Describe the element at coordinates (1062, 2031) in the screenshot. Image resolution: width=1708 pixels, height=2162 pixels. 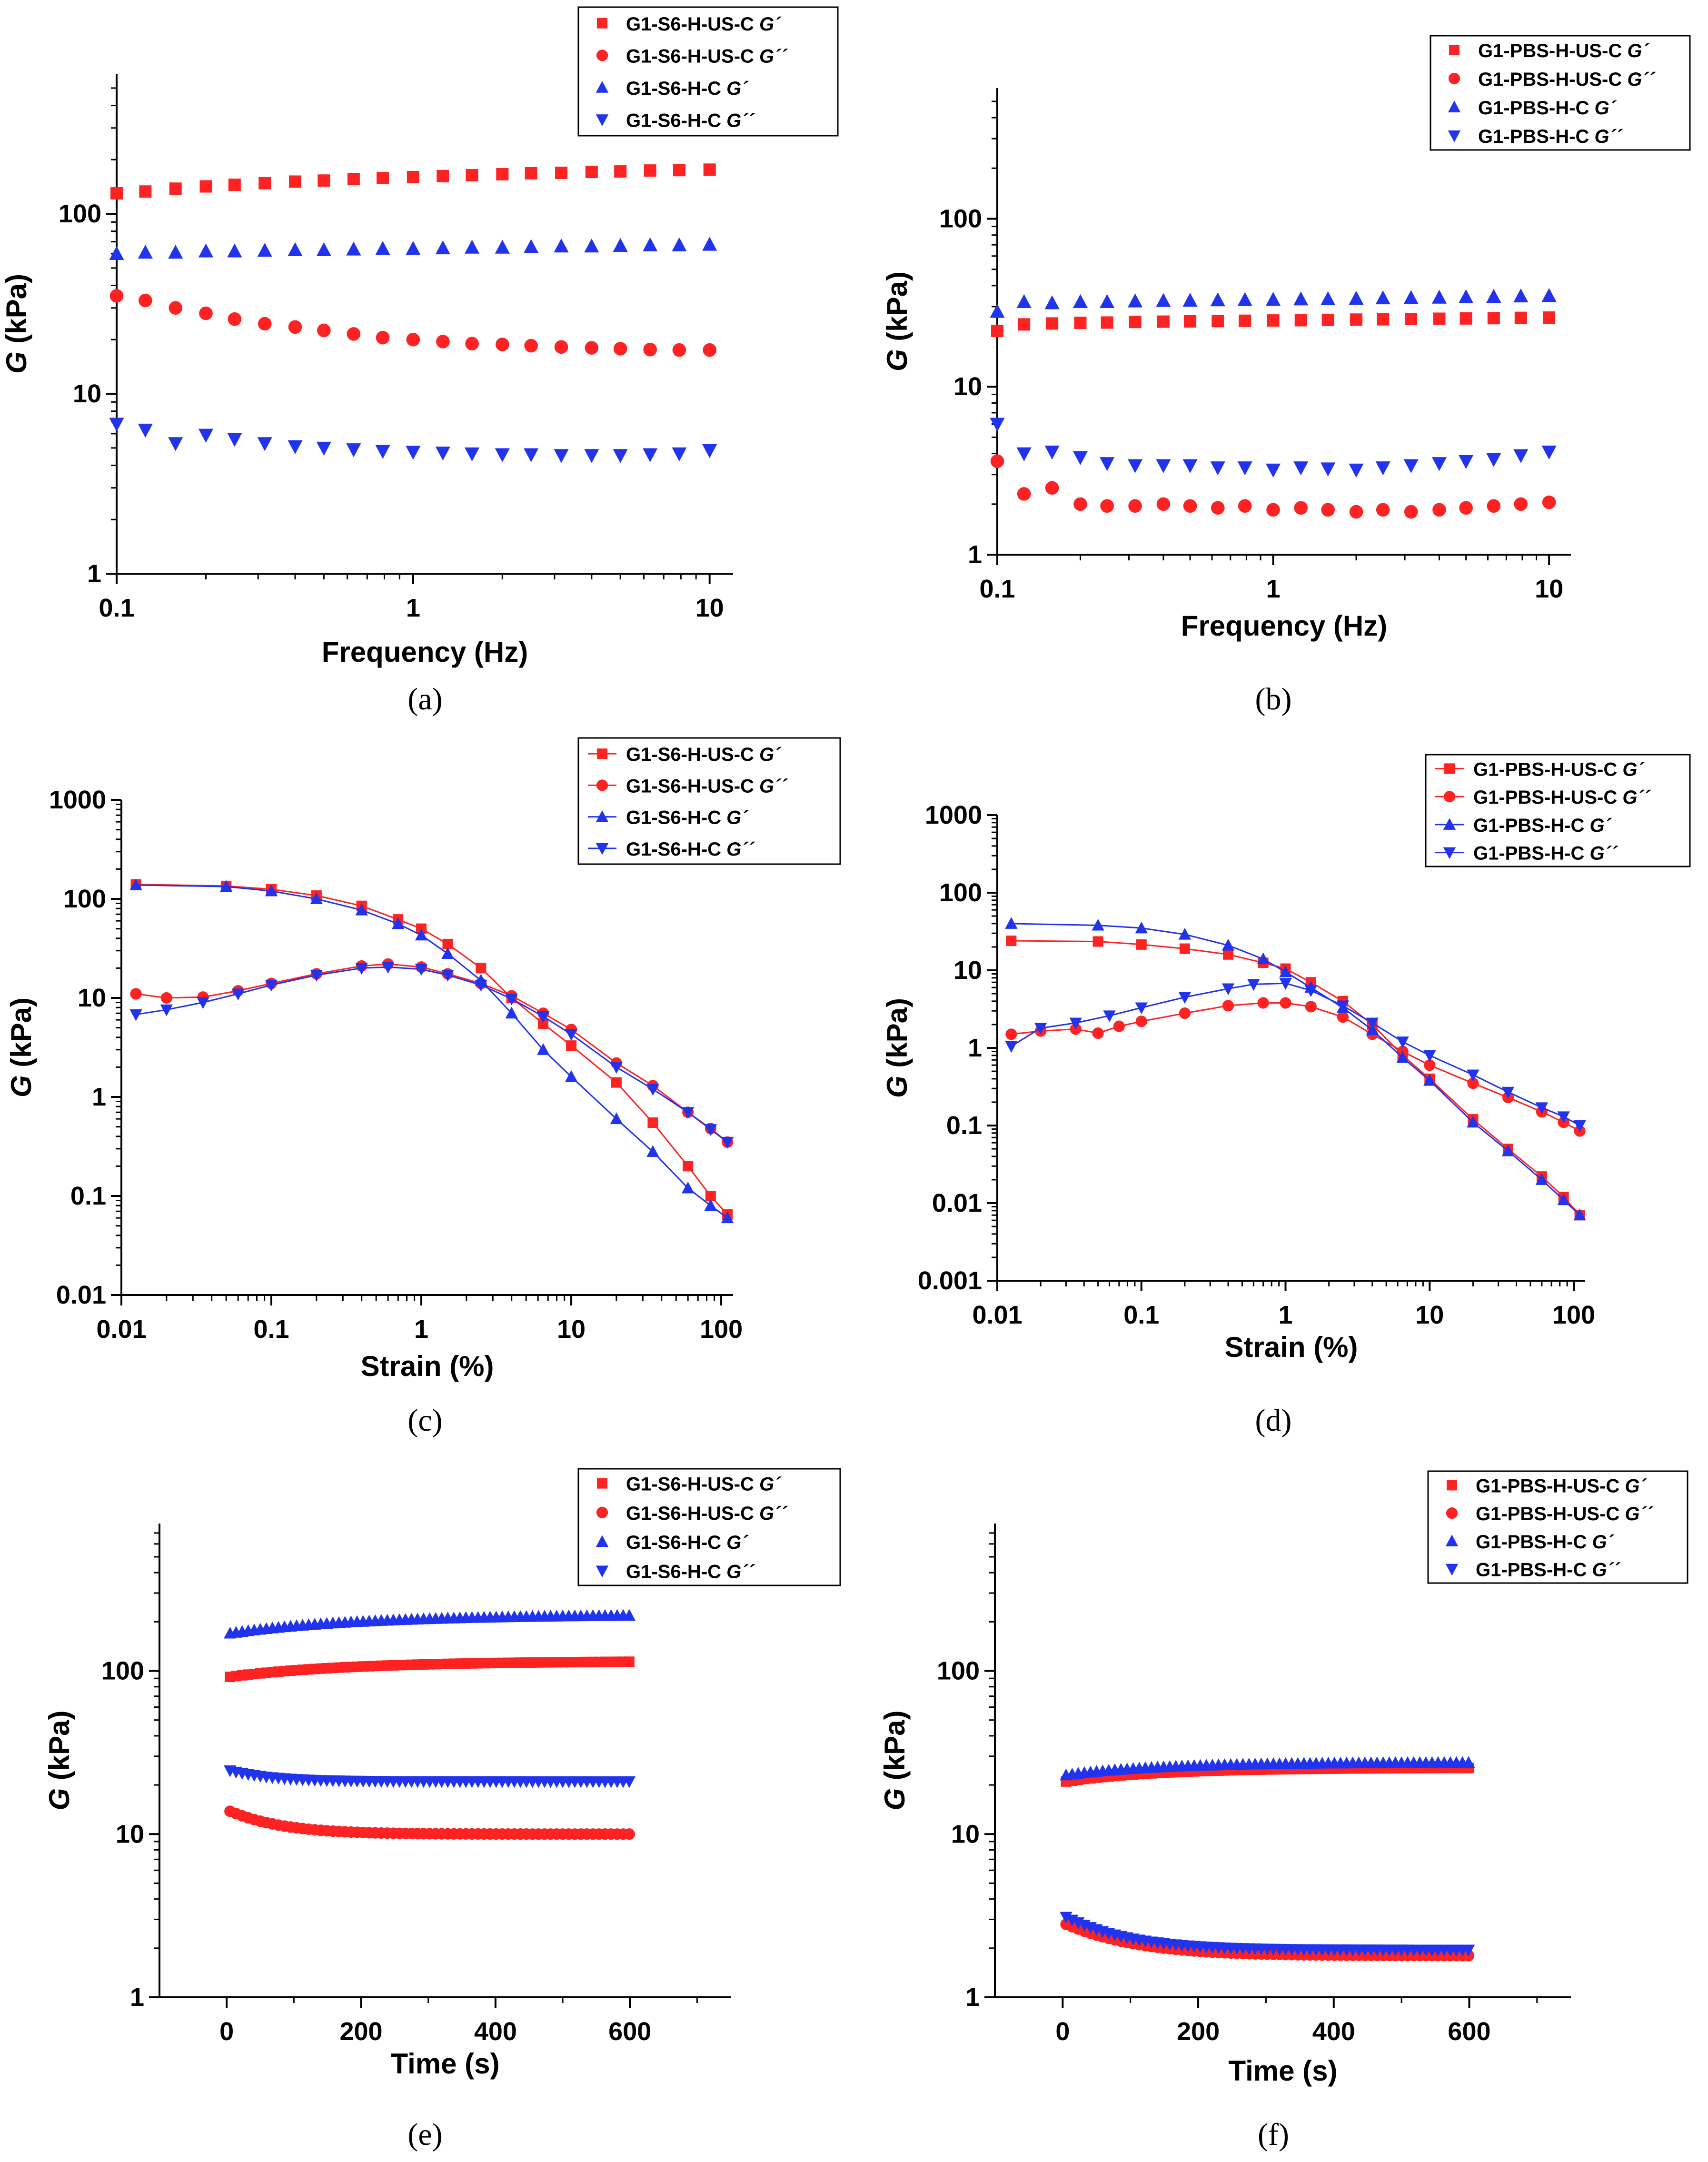
I see `x-tick-label: 0` at that location.